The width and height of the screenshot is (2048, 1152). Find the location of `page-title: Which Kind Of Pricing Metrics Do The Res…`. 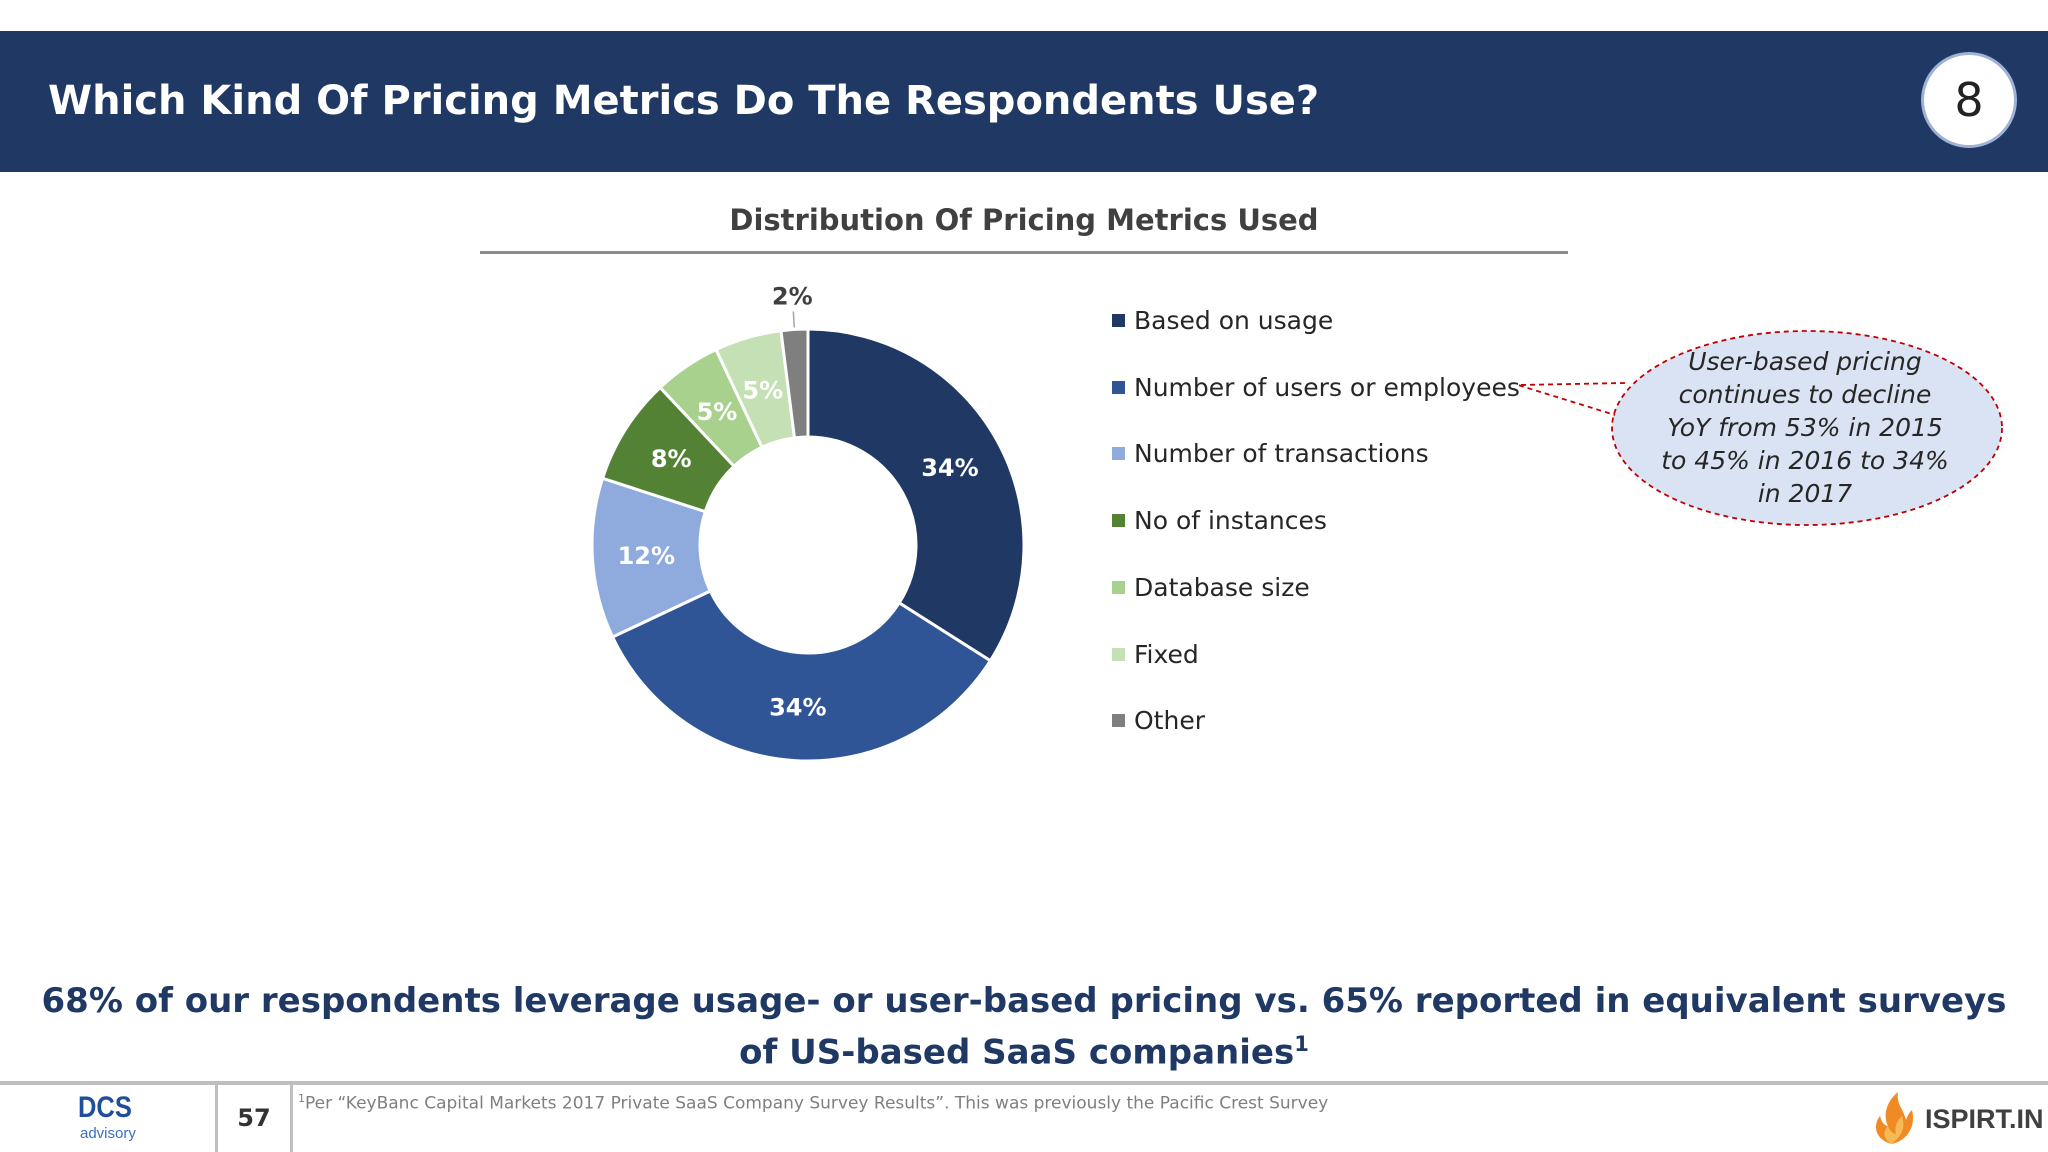

page-title: Which Kind Of Pricing Metrics Do The Res… is located at coordinates (684, 101).